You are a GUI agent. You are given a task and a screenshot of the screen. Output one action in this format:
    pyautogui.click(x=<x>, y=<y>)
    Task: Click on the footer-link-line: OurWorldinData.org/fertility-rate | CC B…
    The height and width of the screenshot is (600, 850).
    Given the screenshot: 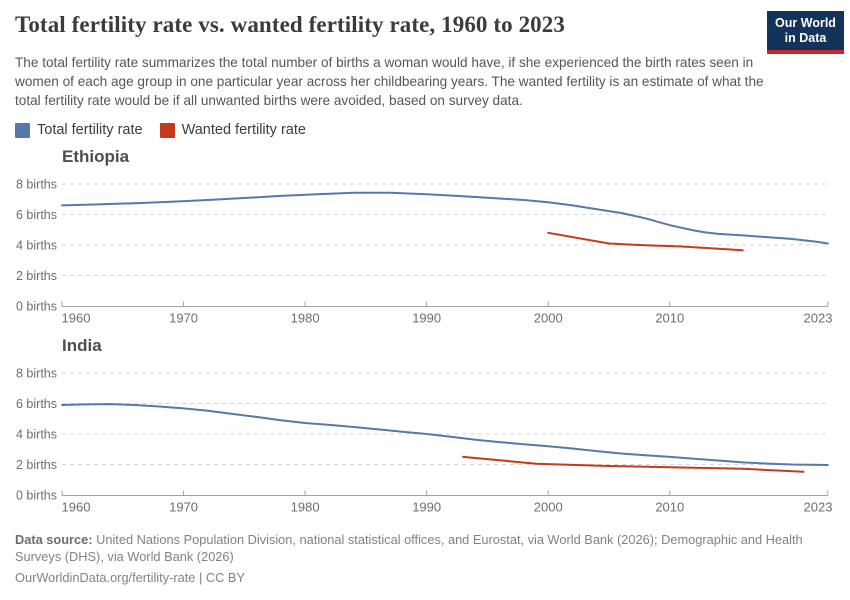 What is the action you would take?
    pyautogui.click(x=130, y=577)
    